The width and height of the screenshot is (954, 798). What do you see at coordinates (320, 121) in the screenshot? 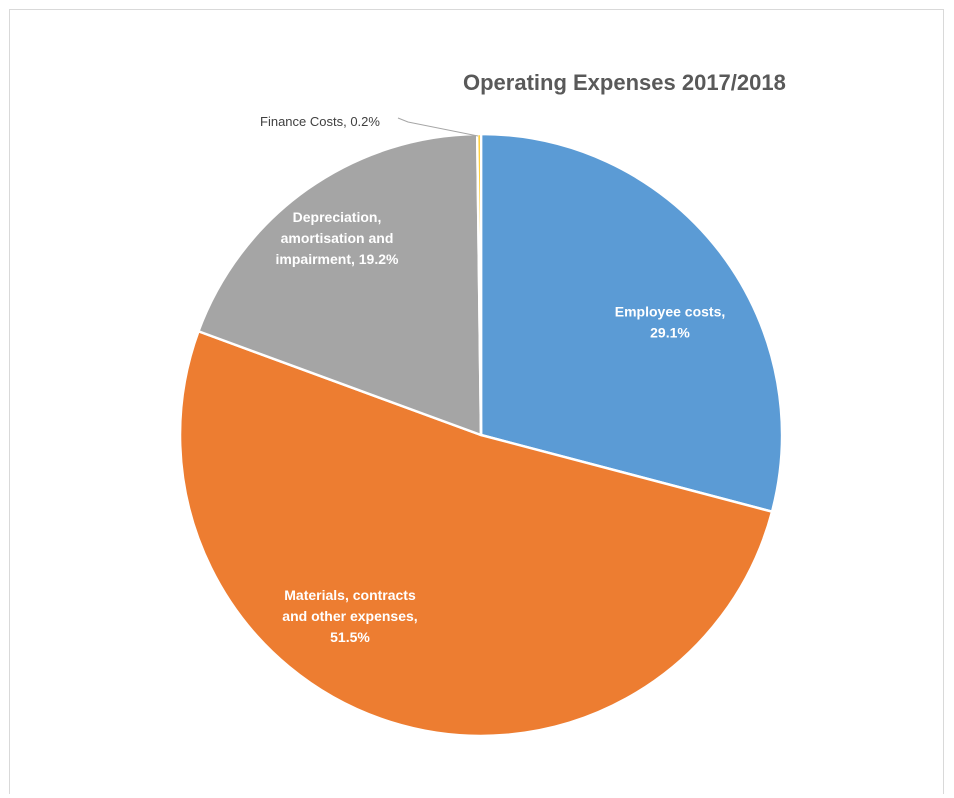
I see `slice-label-3: Finance Costs, 0.2%` at bounding box center [320, 121].